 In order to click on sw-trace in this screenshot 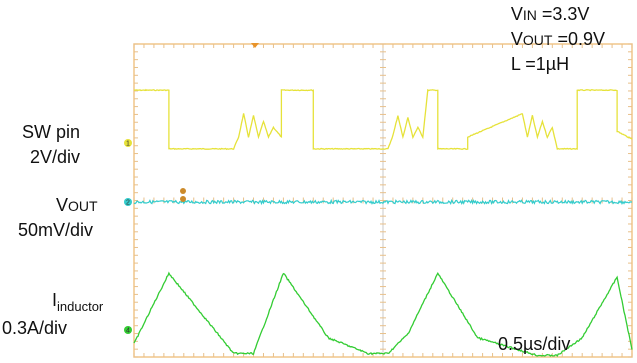, I will do `click(383, 119)`.